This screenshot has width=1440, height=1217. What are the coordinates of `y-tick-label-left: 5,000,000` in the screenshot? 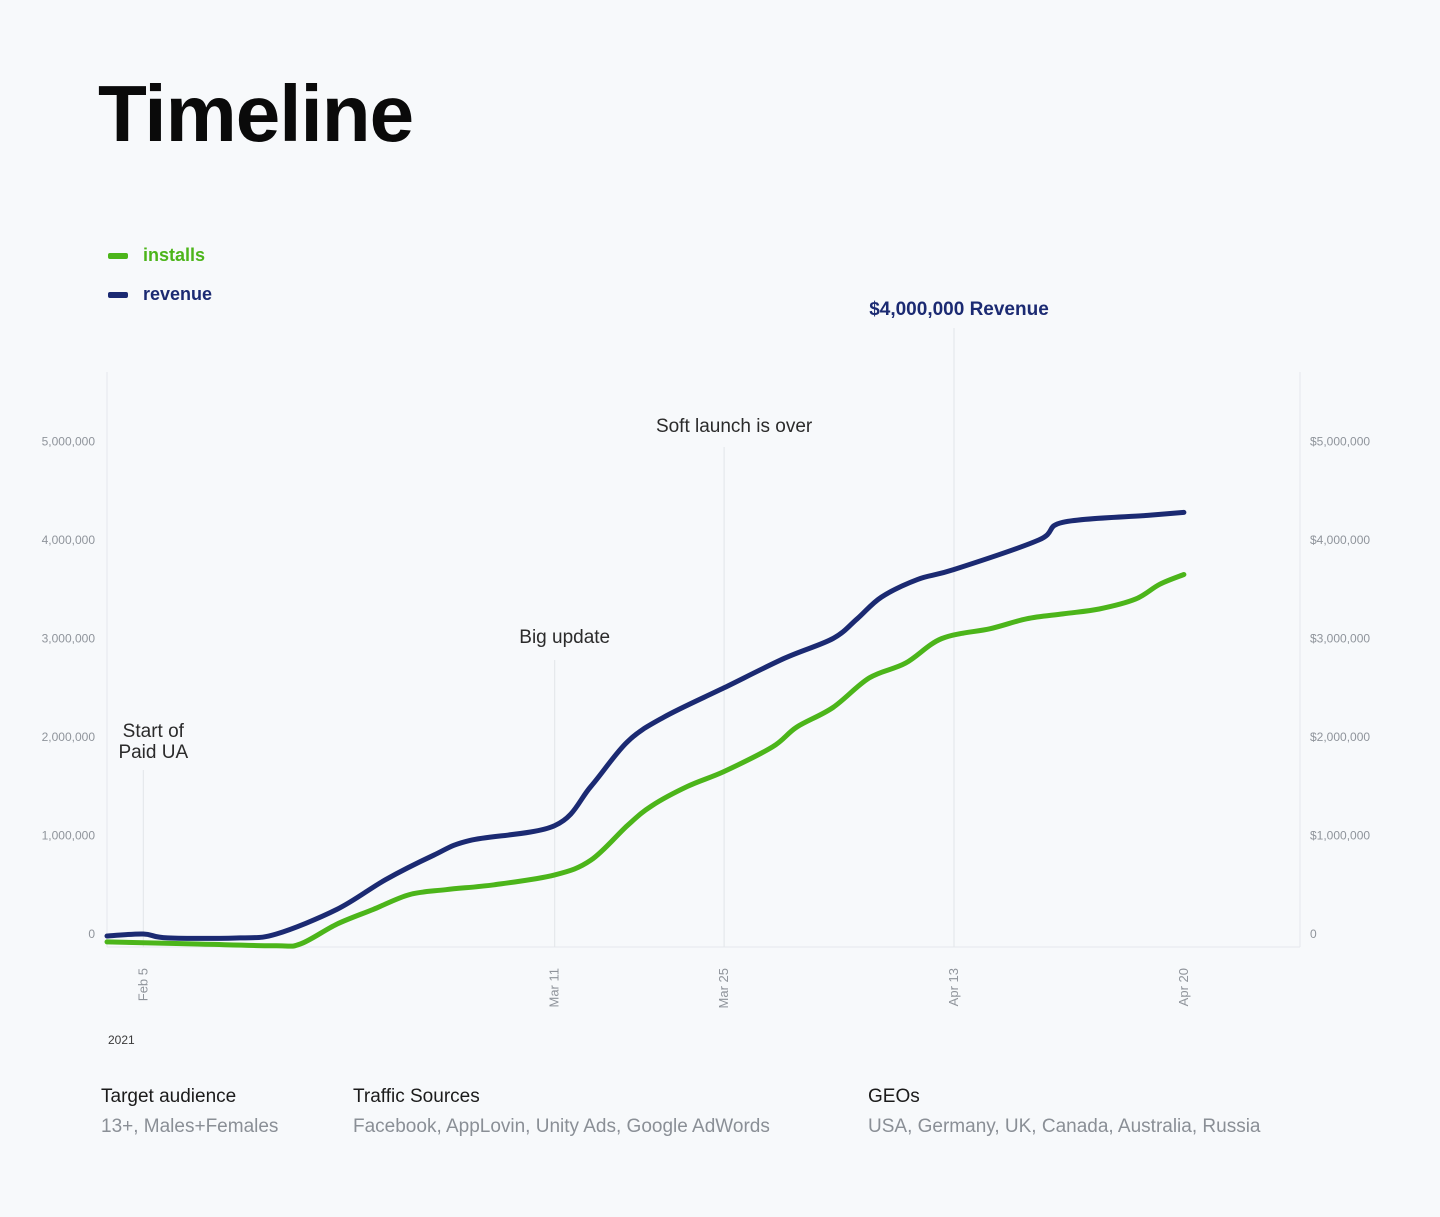 It's located at (69, 442).